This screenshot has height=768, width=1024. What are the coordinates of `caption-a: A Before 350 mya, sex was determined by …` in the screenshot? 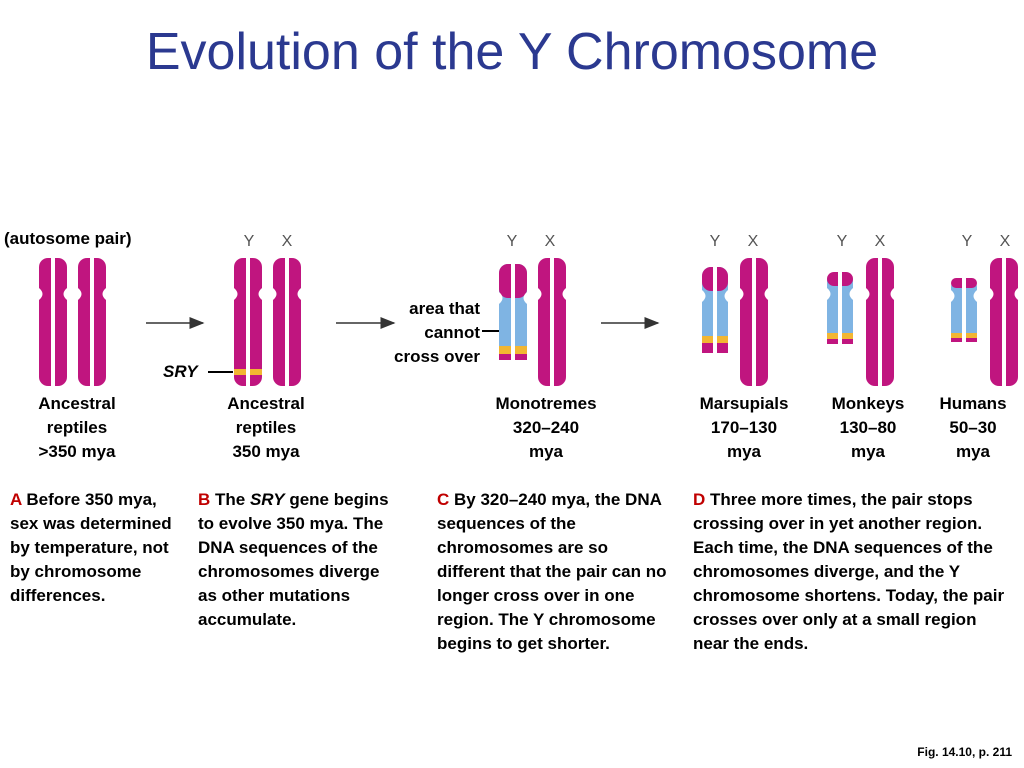 It's located at (92, 548).